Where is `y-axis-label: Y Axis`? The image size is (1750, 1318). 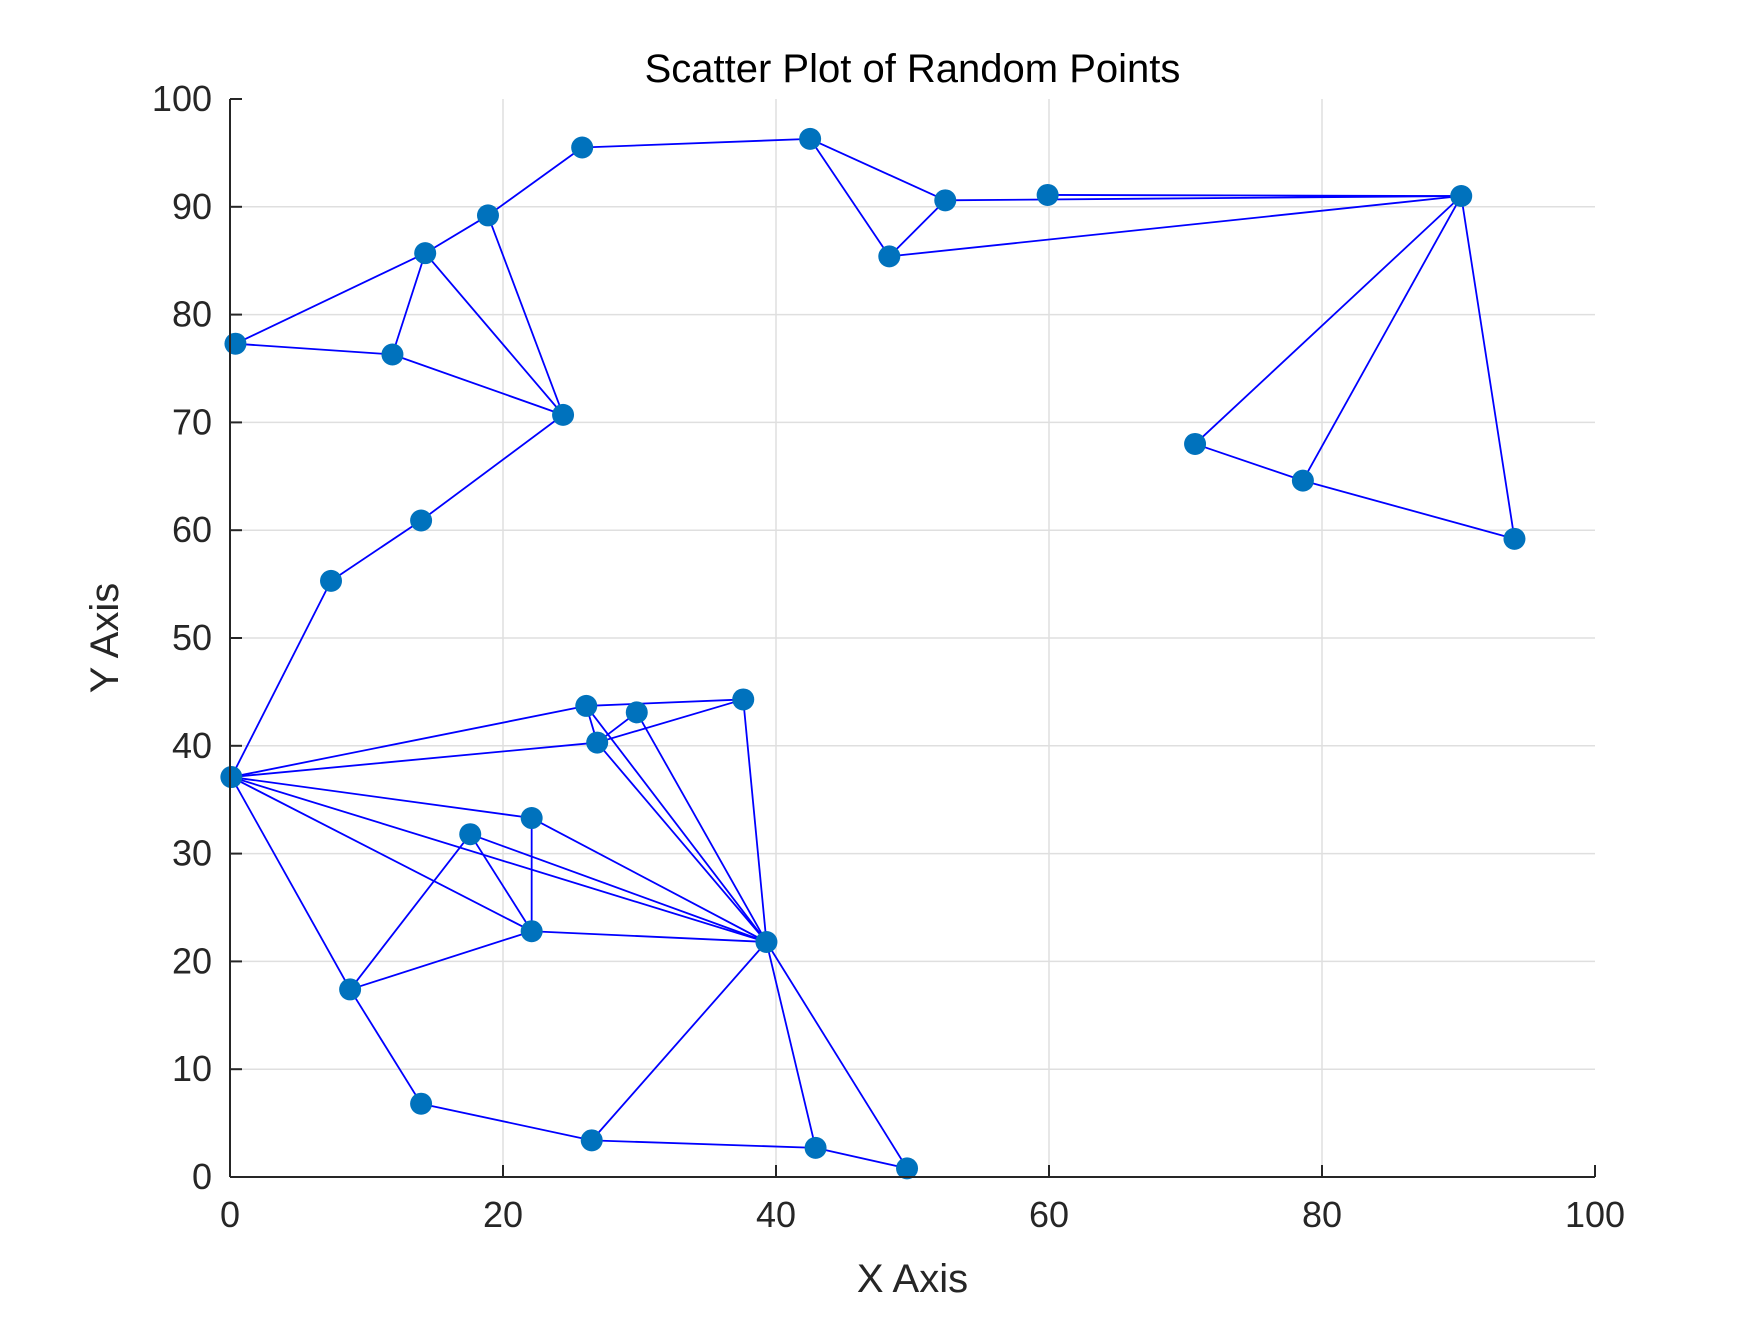 y-axis-label: Y Axis is located at coordinates (105, 638).